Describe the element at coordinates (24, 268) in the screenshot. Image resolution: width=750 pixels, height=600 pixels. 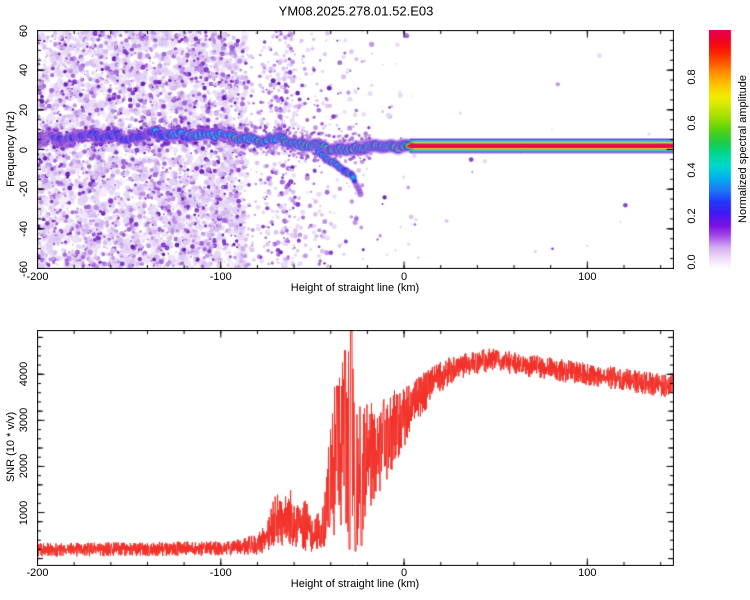
I see `spectrogram-y-tick-label: -60` at that location.